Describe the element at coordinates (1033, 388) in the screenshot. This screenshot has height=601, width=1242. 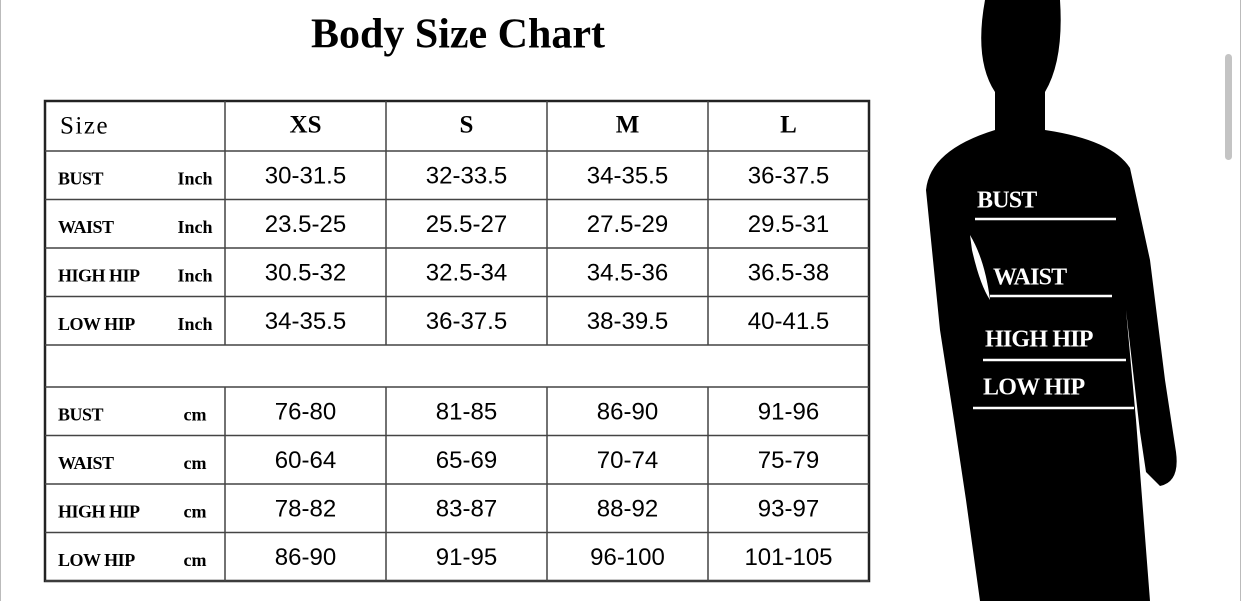
I see `figure-label: LOW HIP` at that location.